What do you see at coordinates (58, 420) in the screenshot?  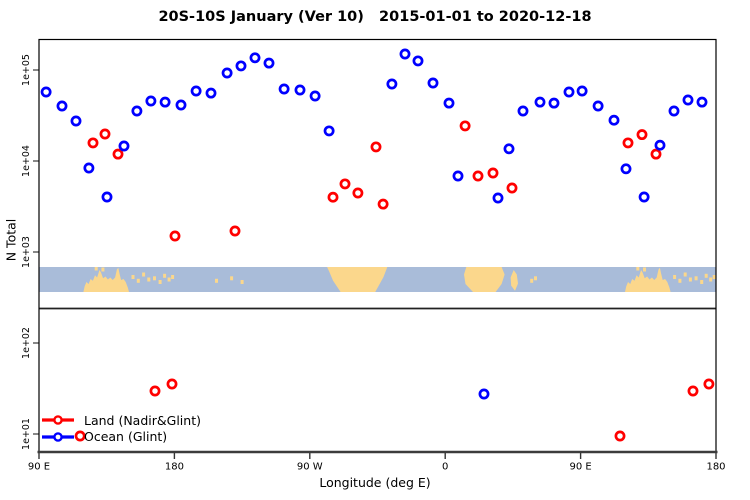 I see `land-legend-symbol` at bounding box center [58, 420].